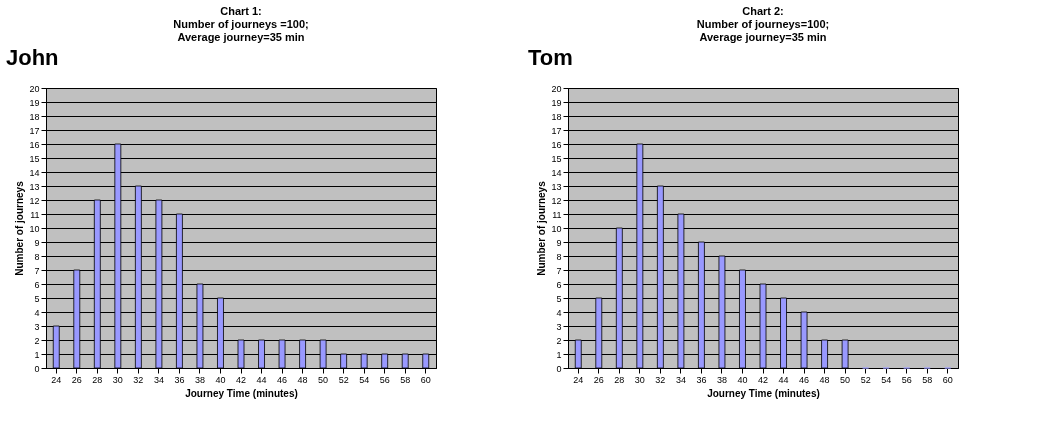 Image resolution: width=1045 pixels, height=424 pixels. Describe the element at coordinates (241, 24) in the screenshot. I see `chart-title: Chart 1: Number of journeys =100; Average journey=35 min` at that location.